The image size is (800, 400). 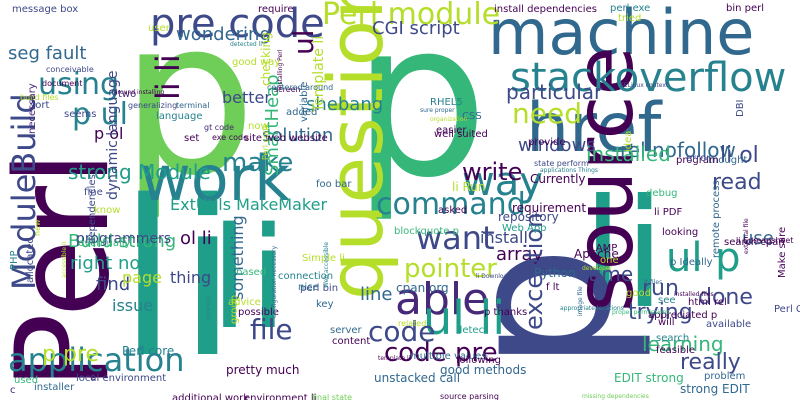 What do you see at coordinates (621, 34) in the screenshot?
I see `cloud-word: machine` at bounding box center [621, 34].